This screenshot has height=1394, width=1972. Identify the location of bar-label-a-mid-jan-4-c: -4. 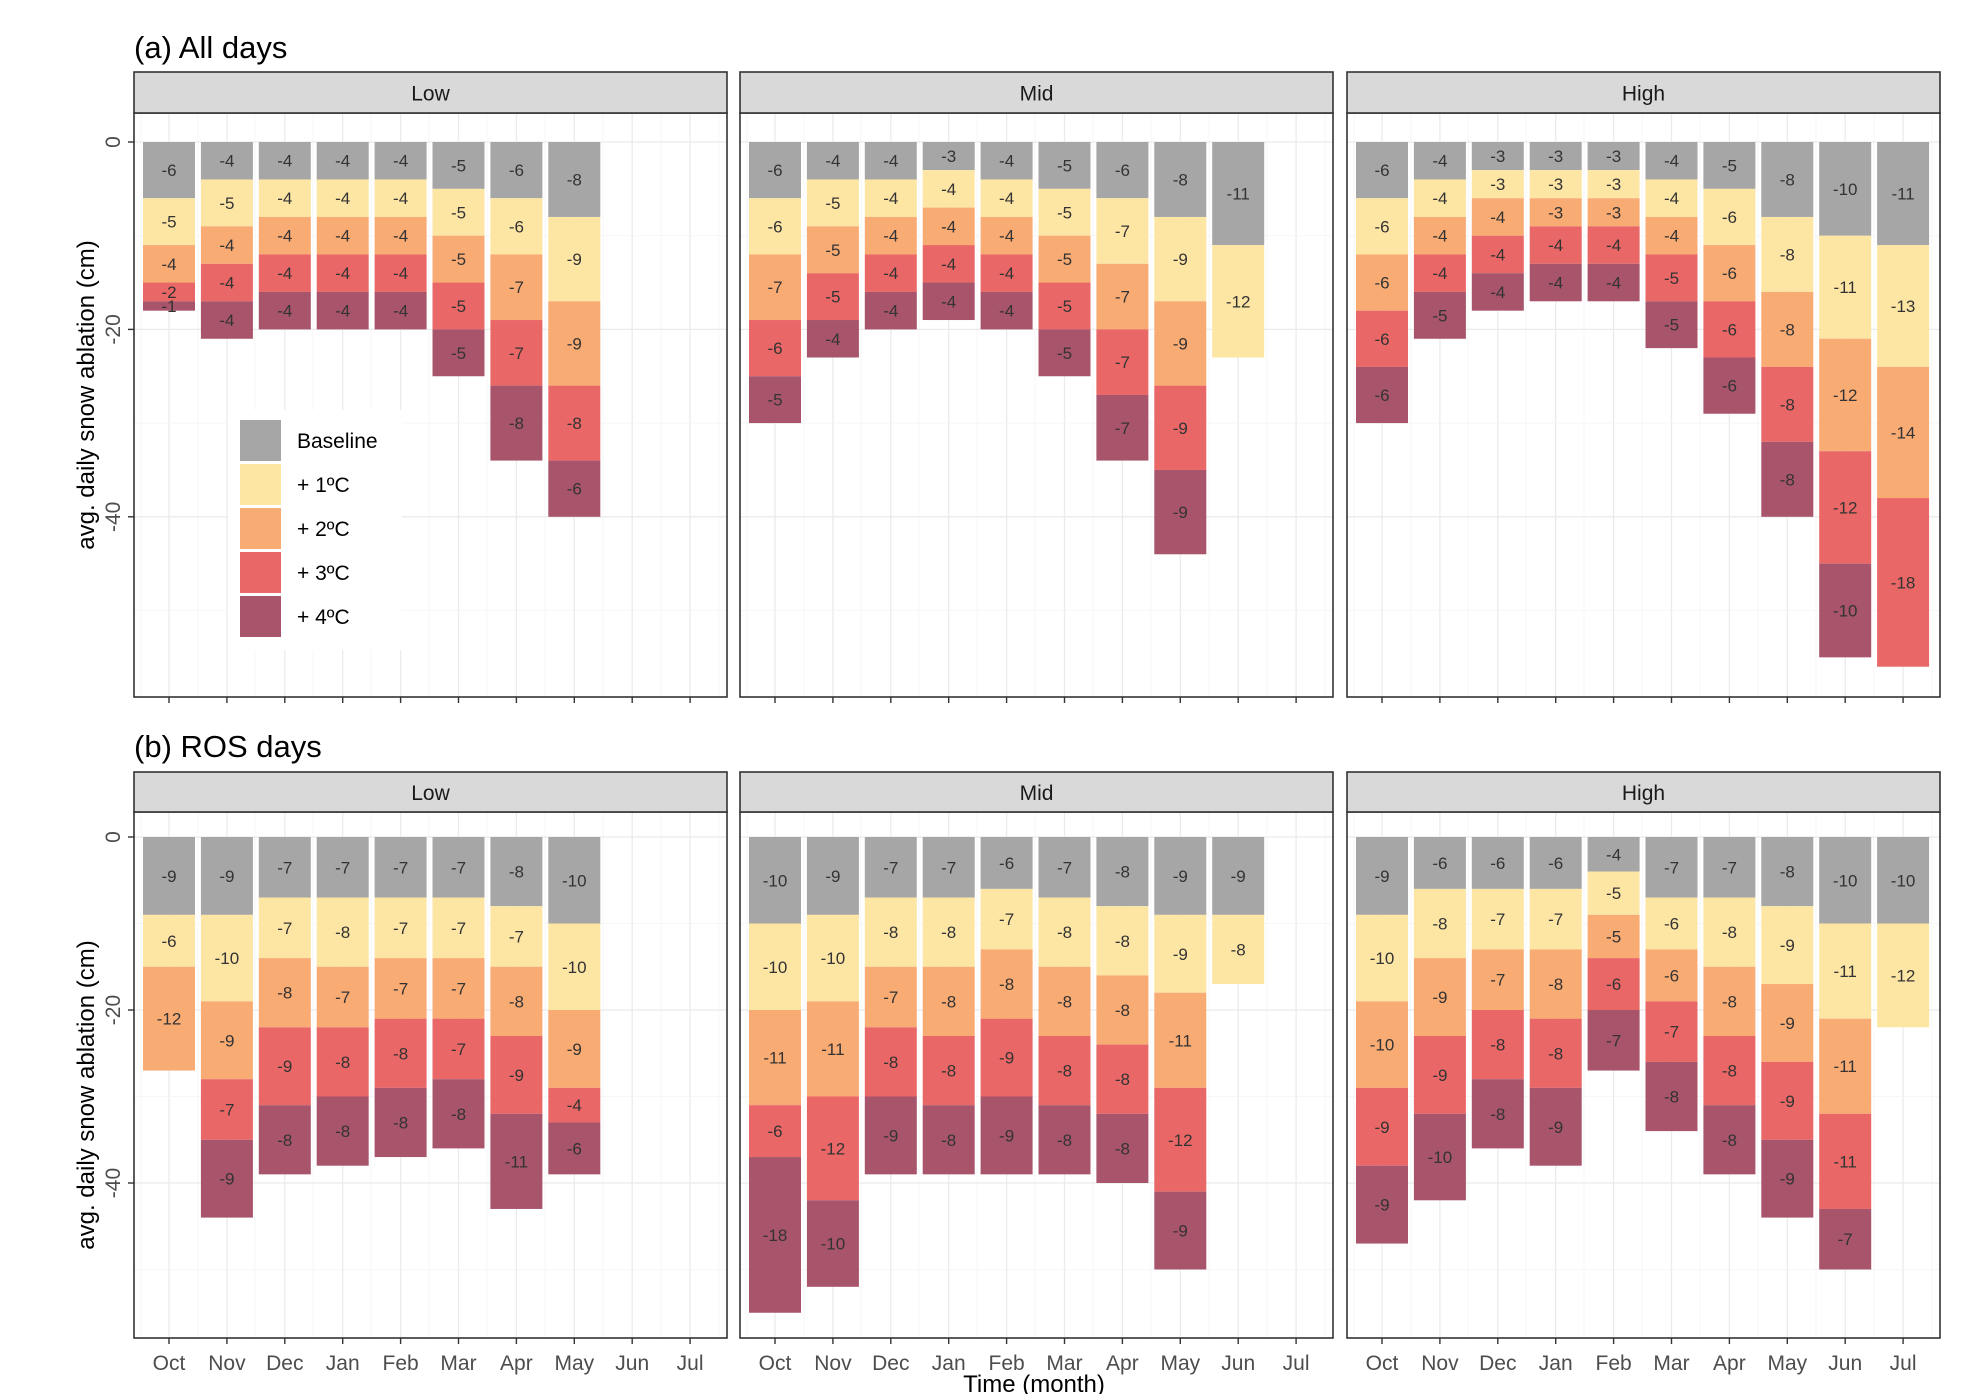
(948, 301).